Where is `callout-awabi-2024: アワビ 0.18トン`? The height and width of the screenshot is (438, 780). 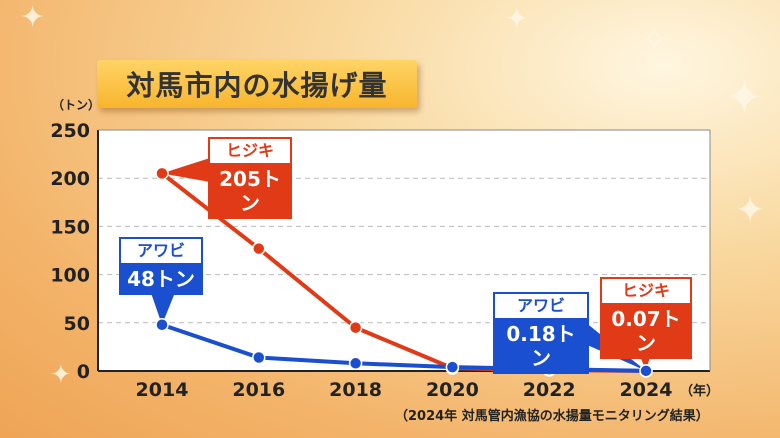
callout-awabi-2024: アワビ 0.18トン is located at coordinates (541, 333).